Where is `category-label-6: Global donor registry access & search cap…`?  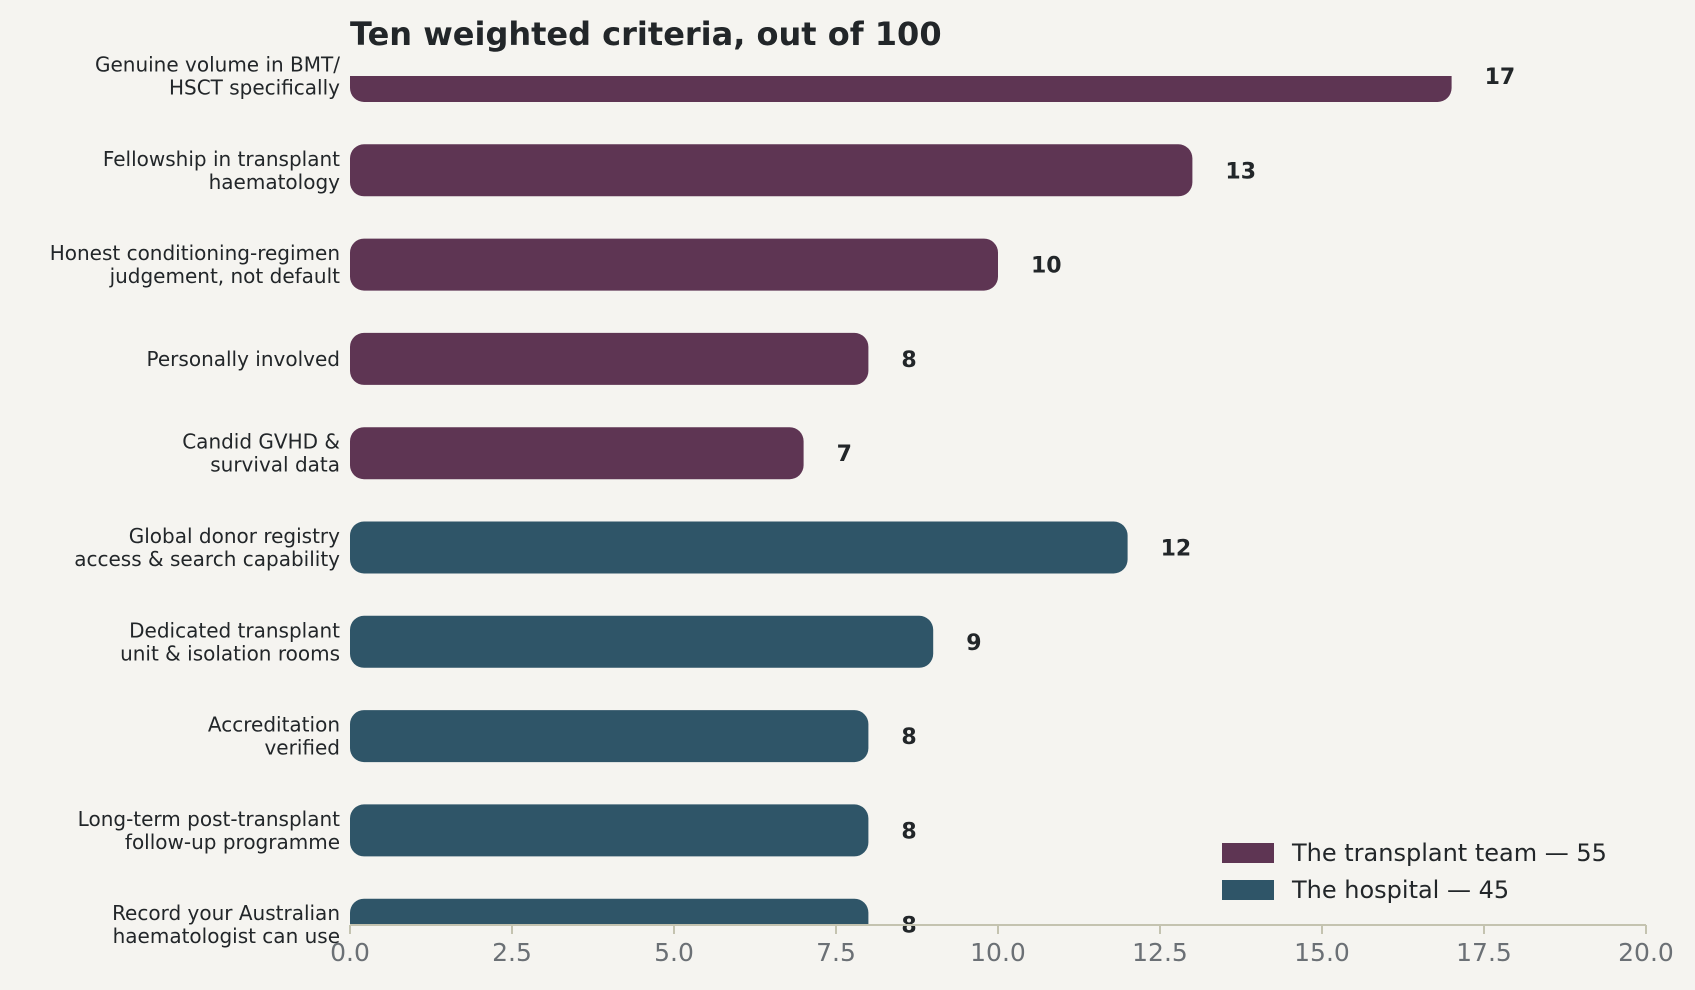
category-label-6: Global donor registry access & search cap… is located at coordinates (207, 547).